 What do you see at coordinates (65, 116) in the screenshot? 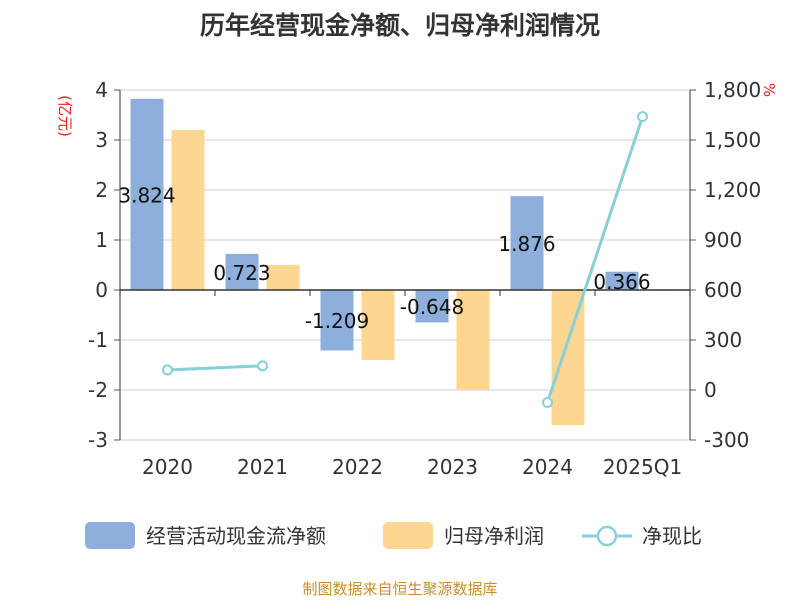
I see `left-axis-unit: (亿元)` at bounding box center [65, 116].